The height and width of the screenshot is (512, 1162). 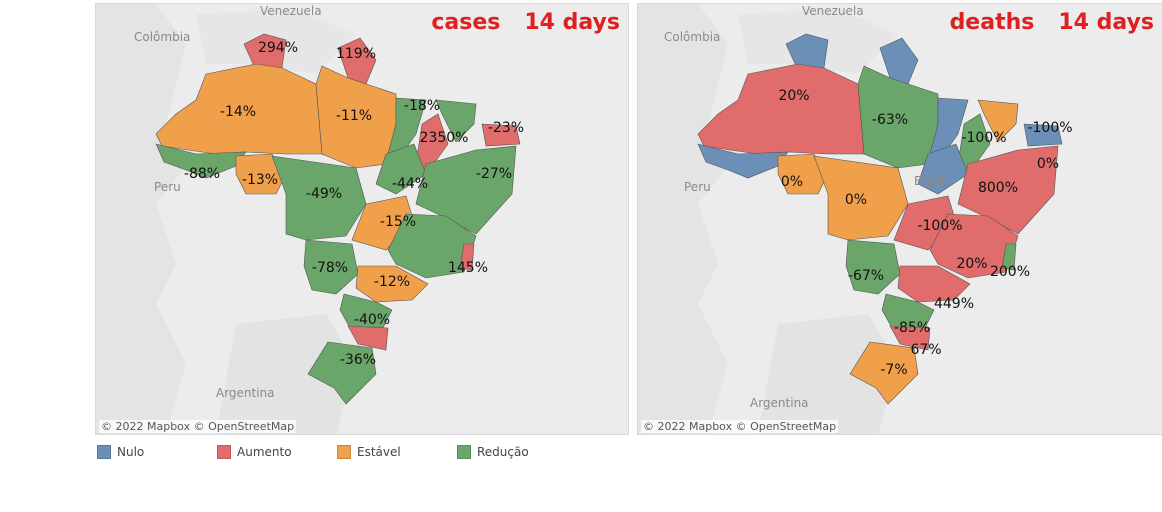 I want to click on cases-label-ms: -78%, so click(x=330, y=268).